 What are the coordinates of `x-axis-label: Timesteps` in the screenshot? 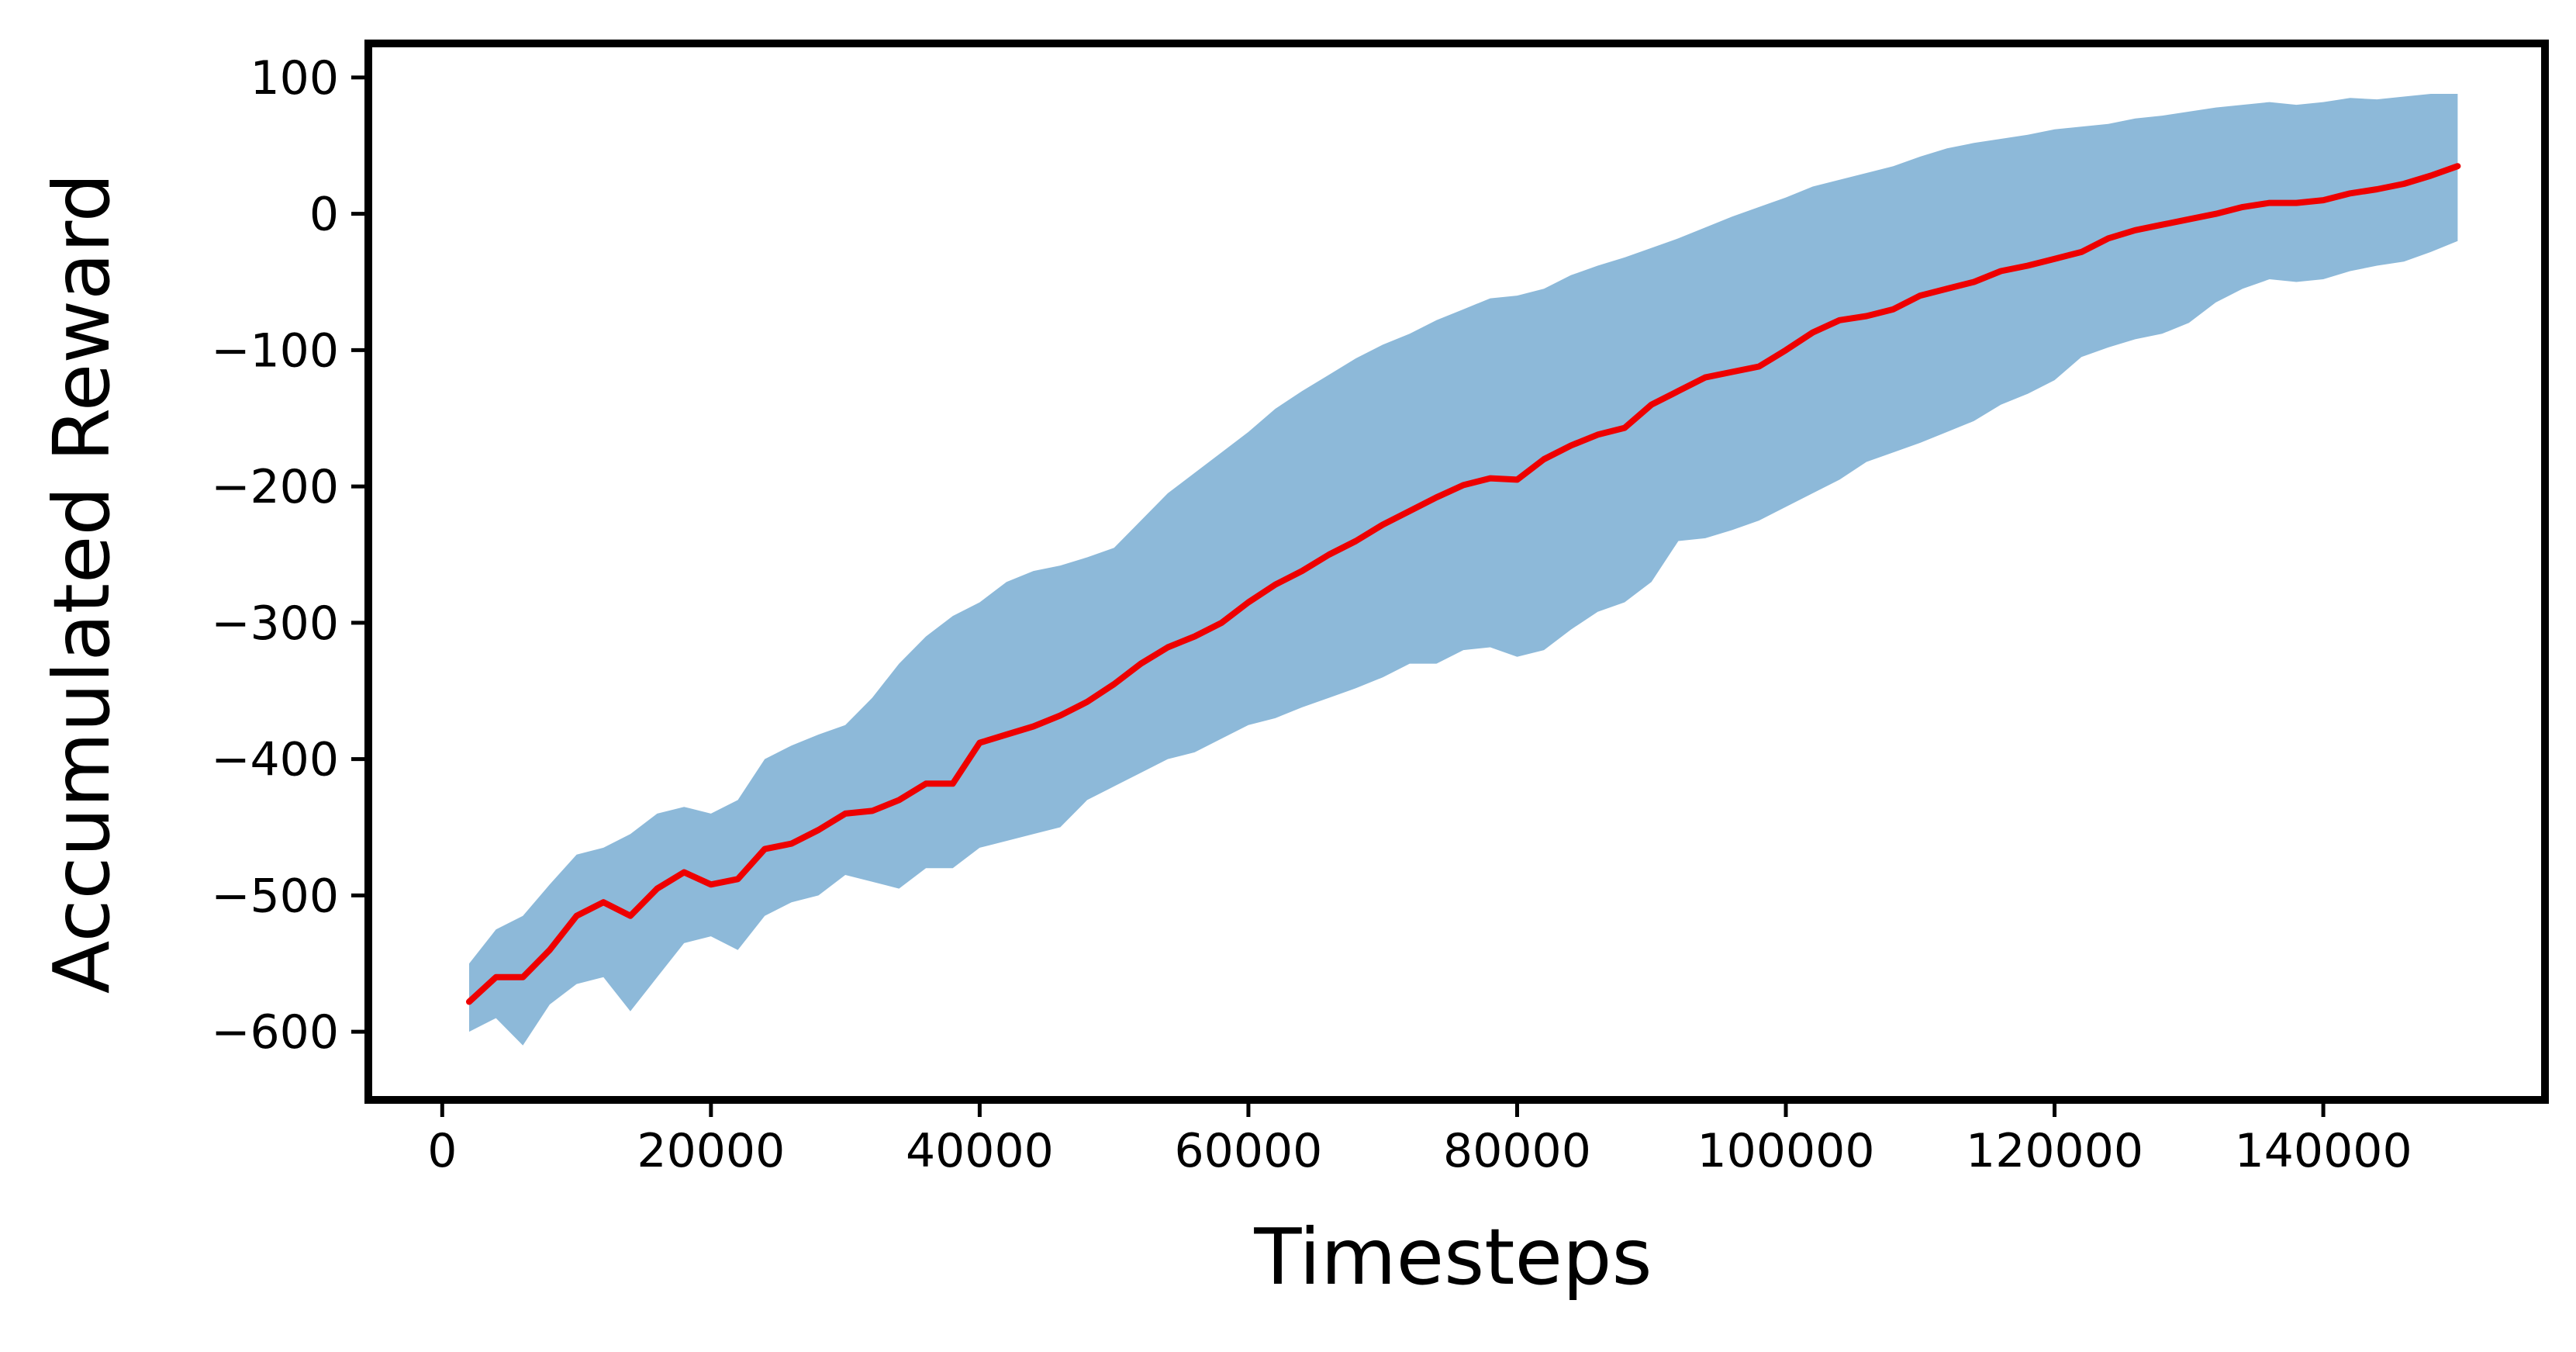 It's located at (1452, 1257).